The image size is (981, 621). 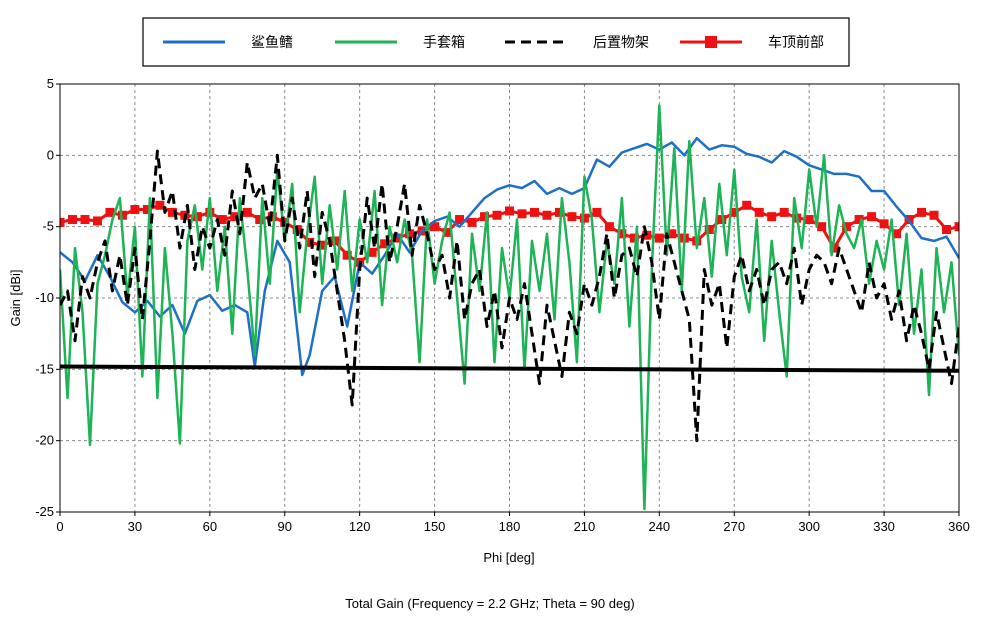 What do you see at coordinates (210, 526) in the screenshot?
I see `x-tick-label: 60` at bounding box center [210, 526].